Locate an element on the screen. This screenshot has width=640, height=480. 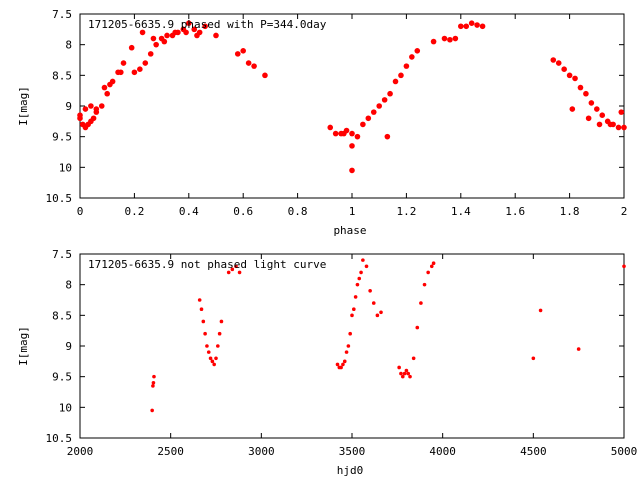
phased-x-axis-label: phase is located at coordinates (349, 230).